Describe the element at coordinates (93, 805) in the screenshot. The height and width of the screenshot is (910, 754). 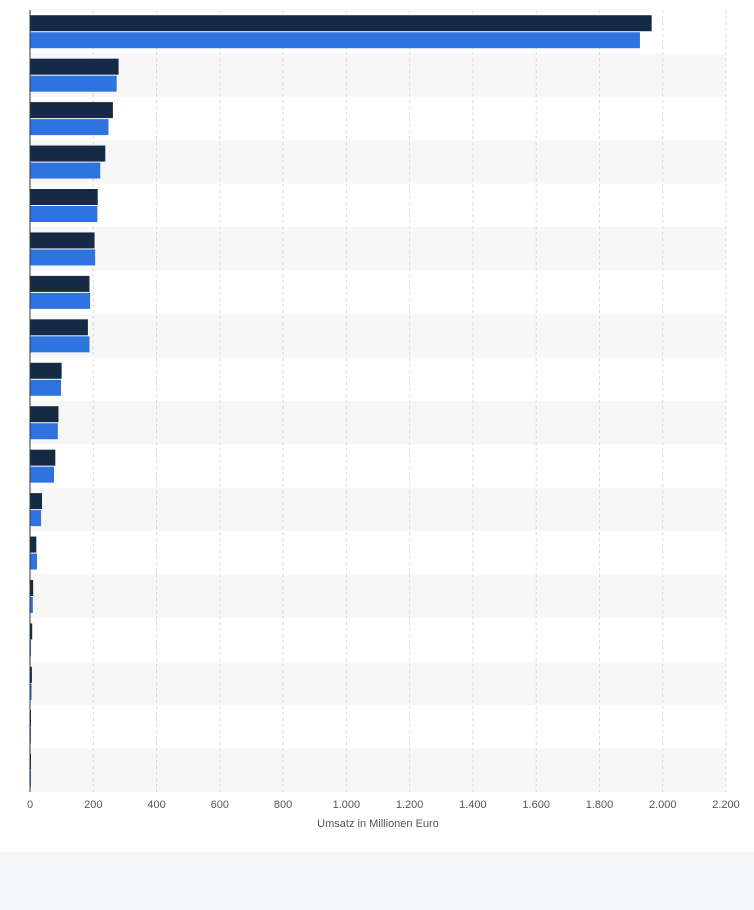
I see `x-tick-label: 200` at that location.